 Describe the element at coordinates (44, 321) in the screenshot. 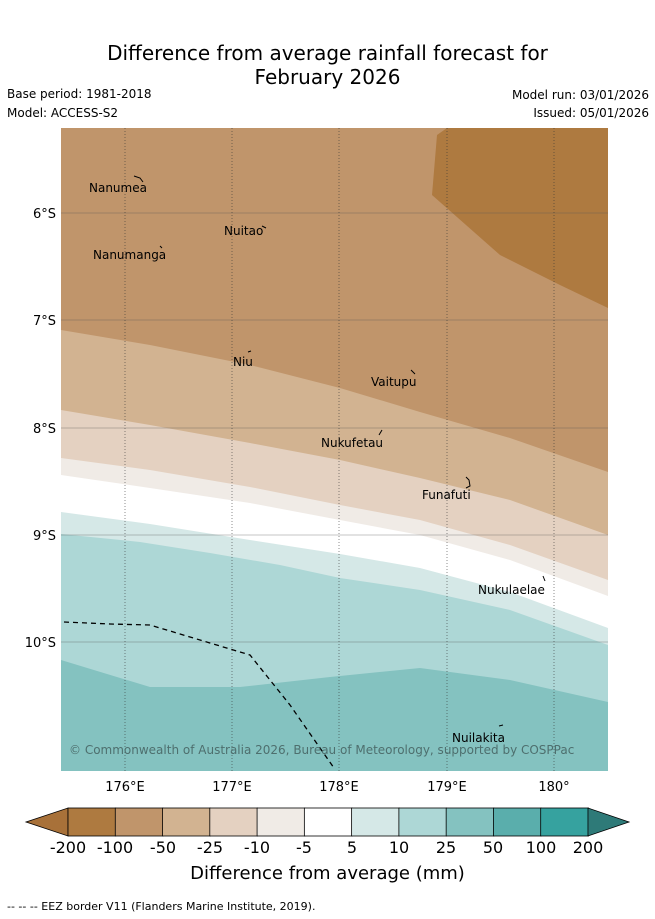

I see `lat-label: 7°S` at that location.